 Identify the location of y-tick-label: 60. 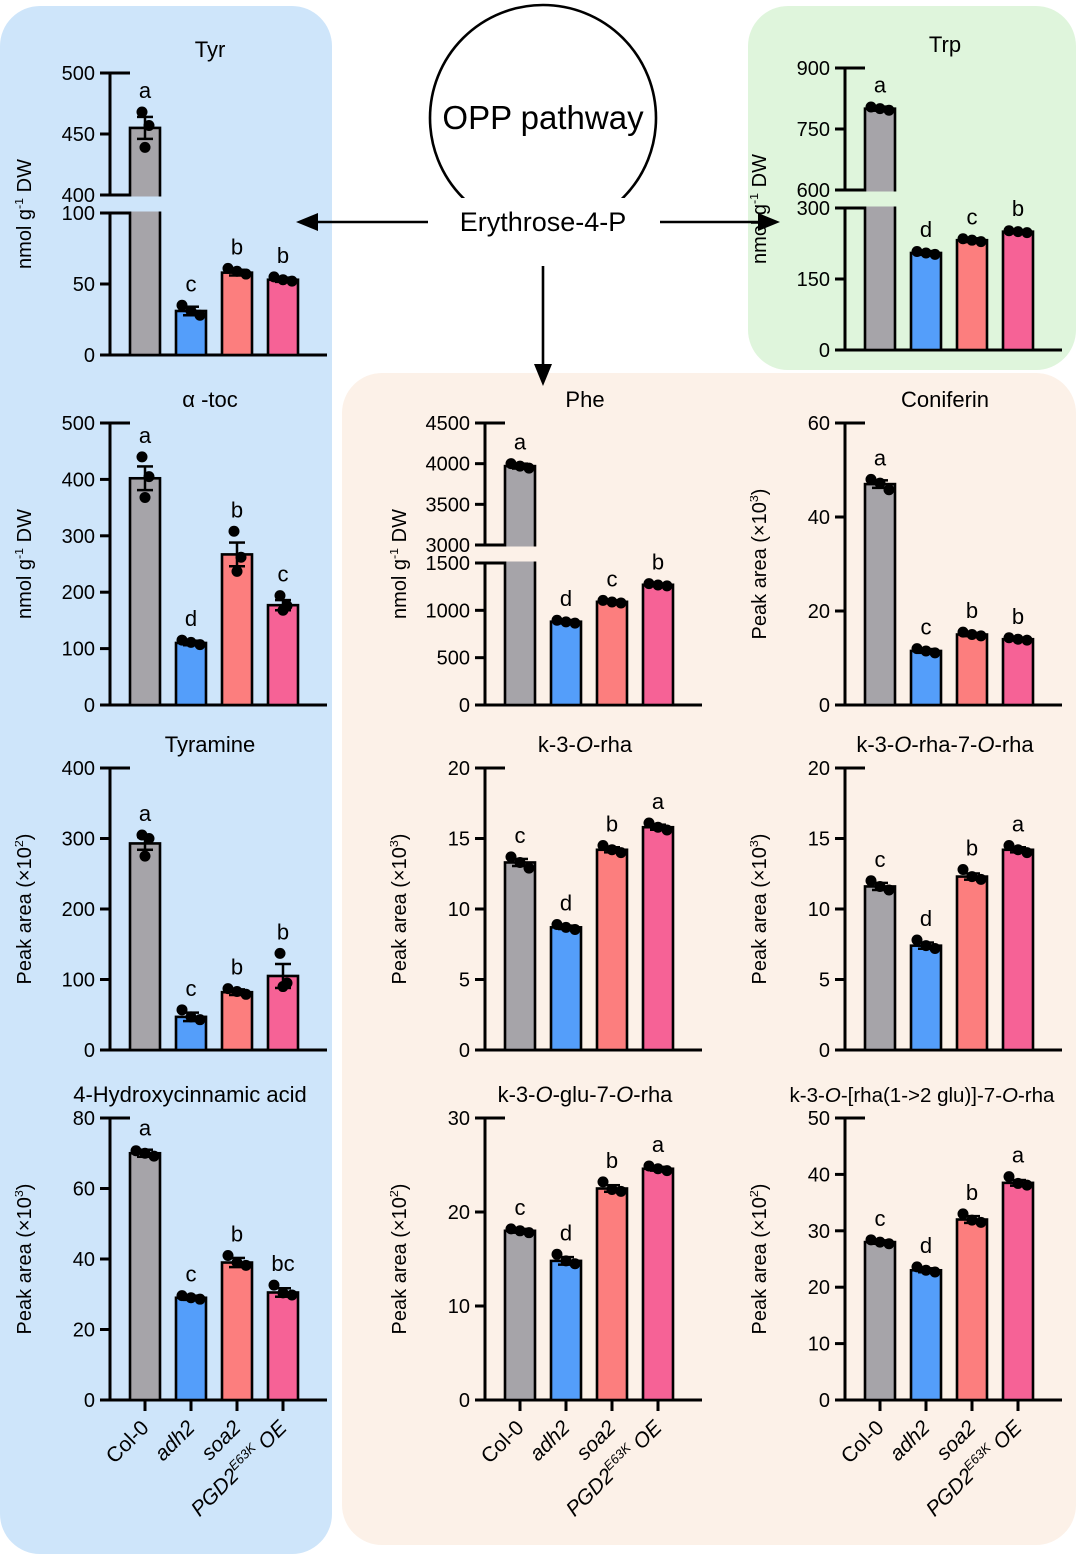
(819, 424).